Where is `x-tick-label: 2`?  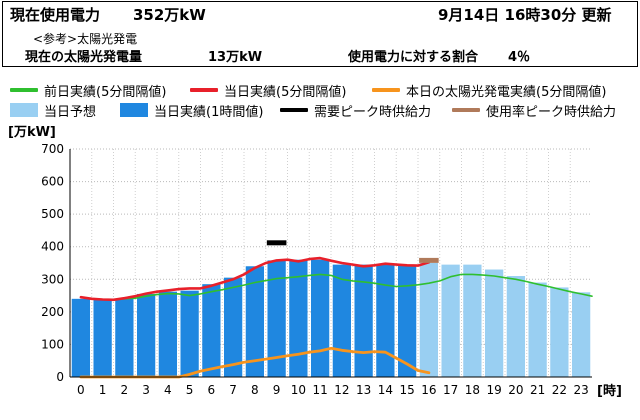 x-tick-label: 2 is located at coordinates (125, 390).